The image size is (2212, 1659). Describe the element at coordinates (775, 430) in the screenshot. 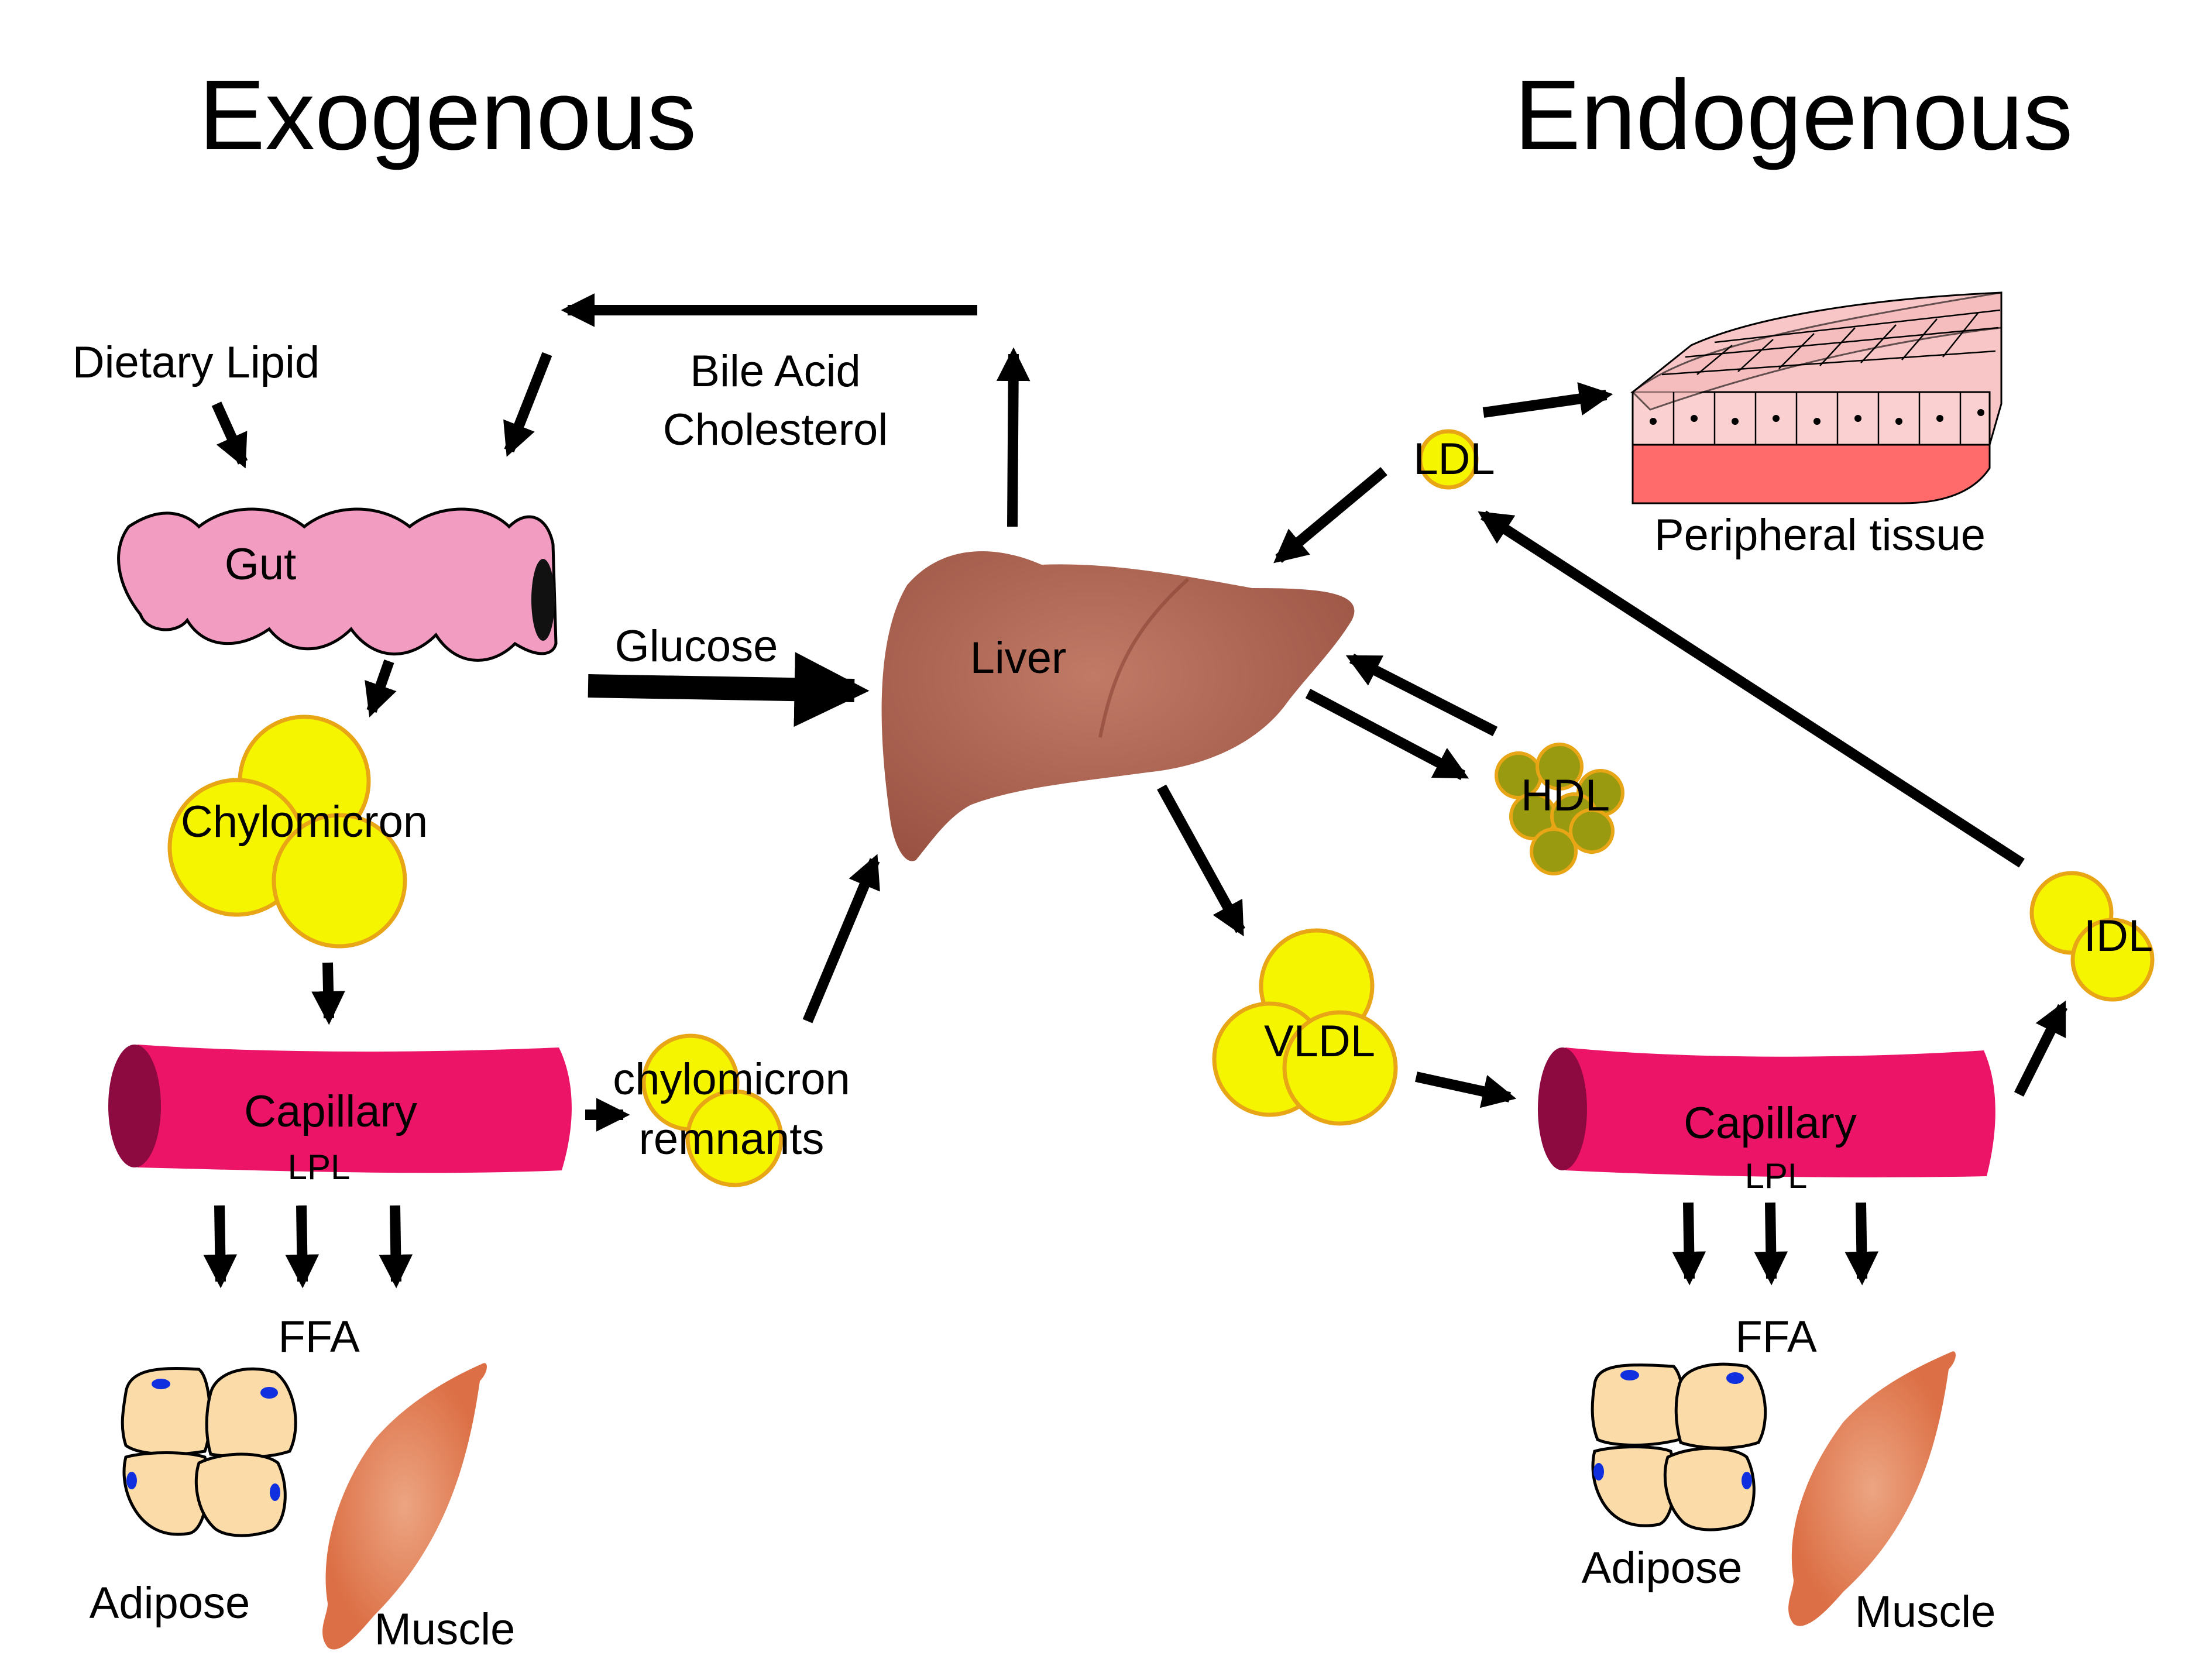

I see `label-cholesterol: Cholesterol` at that location.